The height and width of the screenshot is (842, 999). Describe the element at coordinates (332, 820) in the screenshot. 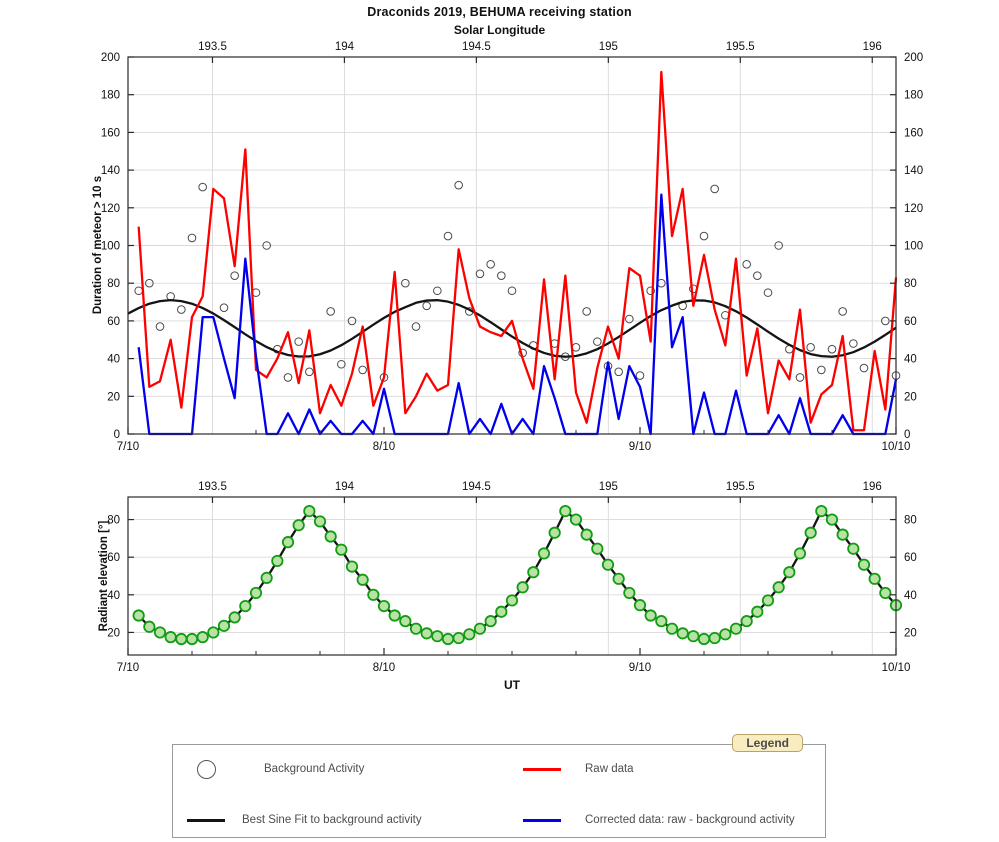

I see `legend-item-label: Best Sine Fit to background activity` at that location.